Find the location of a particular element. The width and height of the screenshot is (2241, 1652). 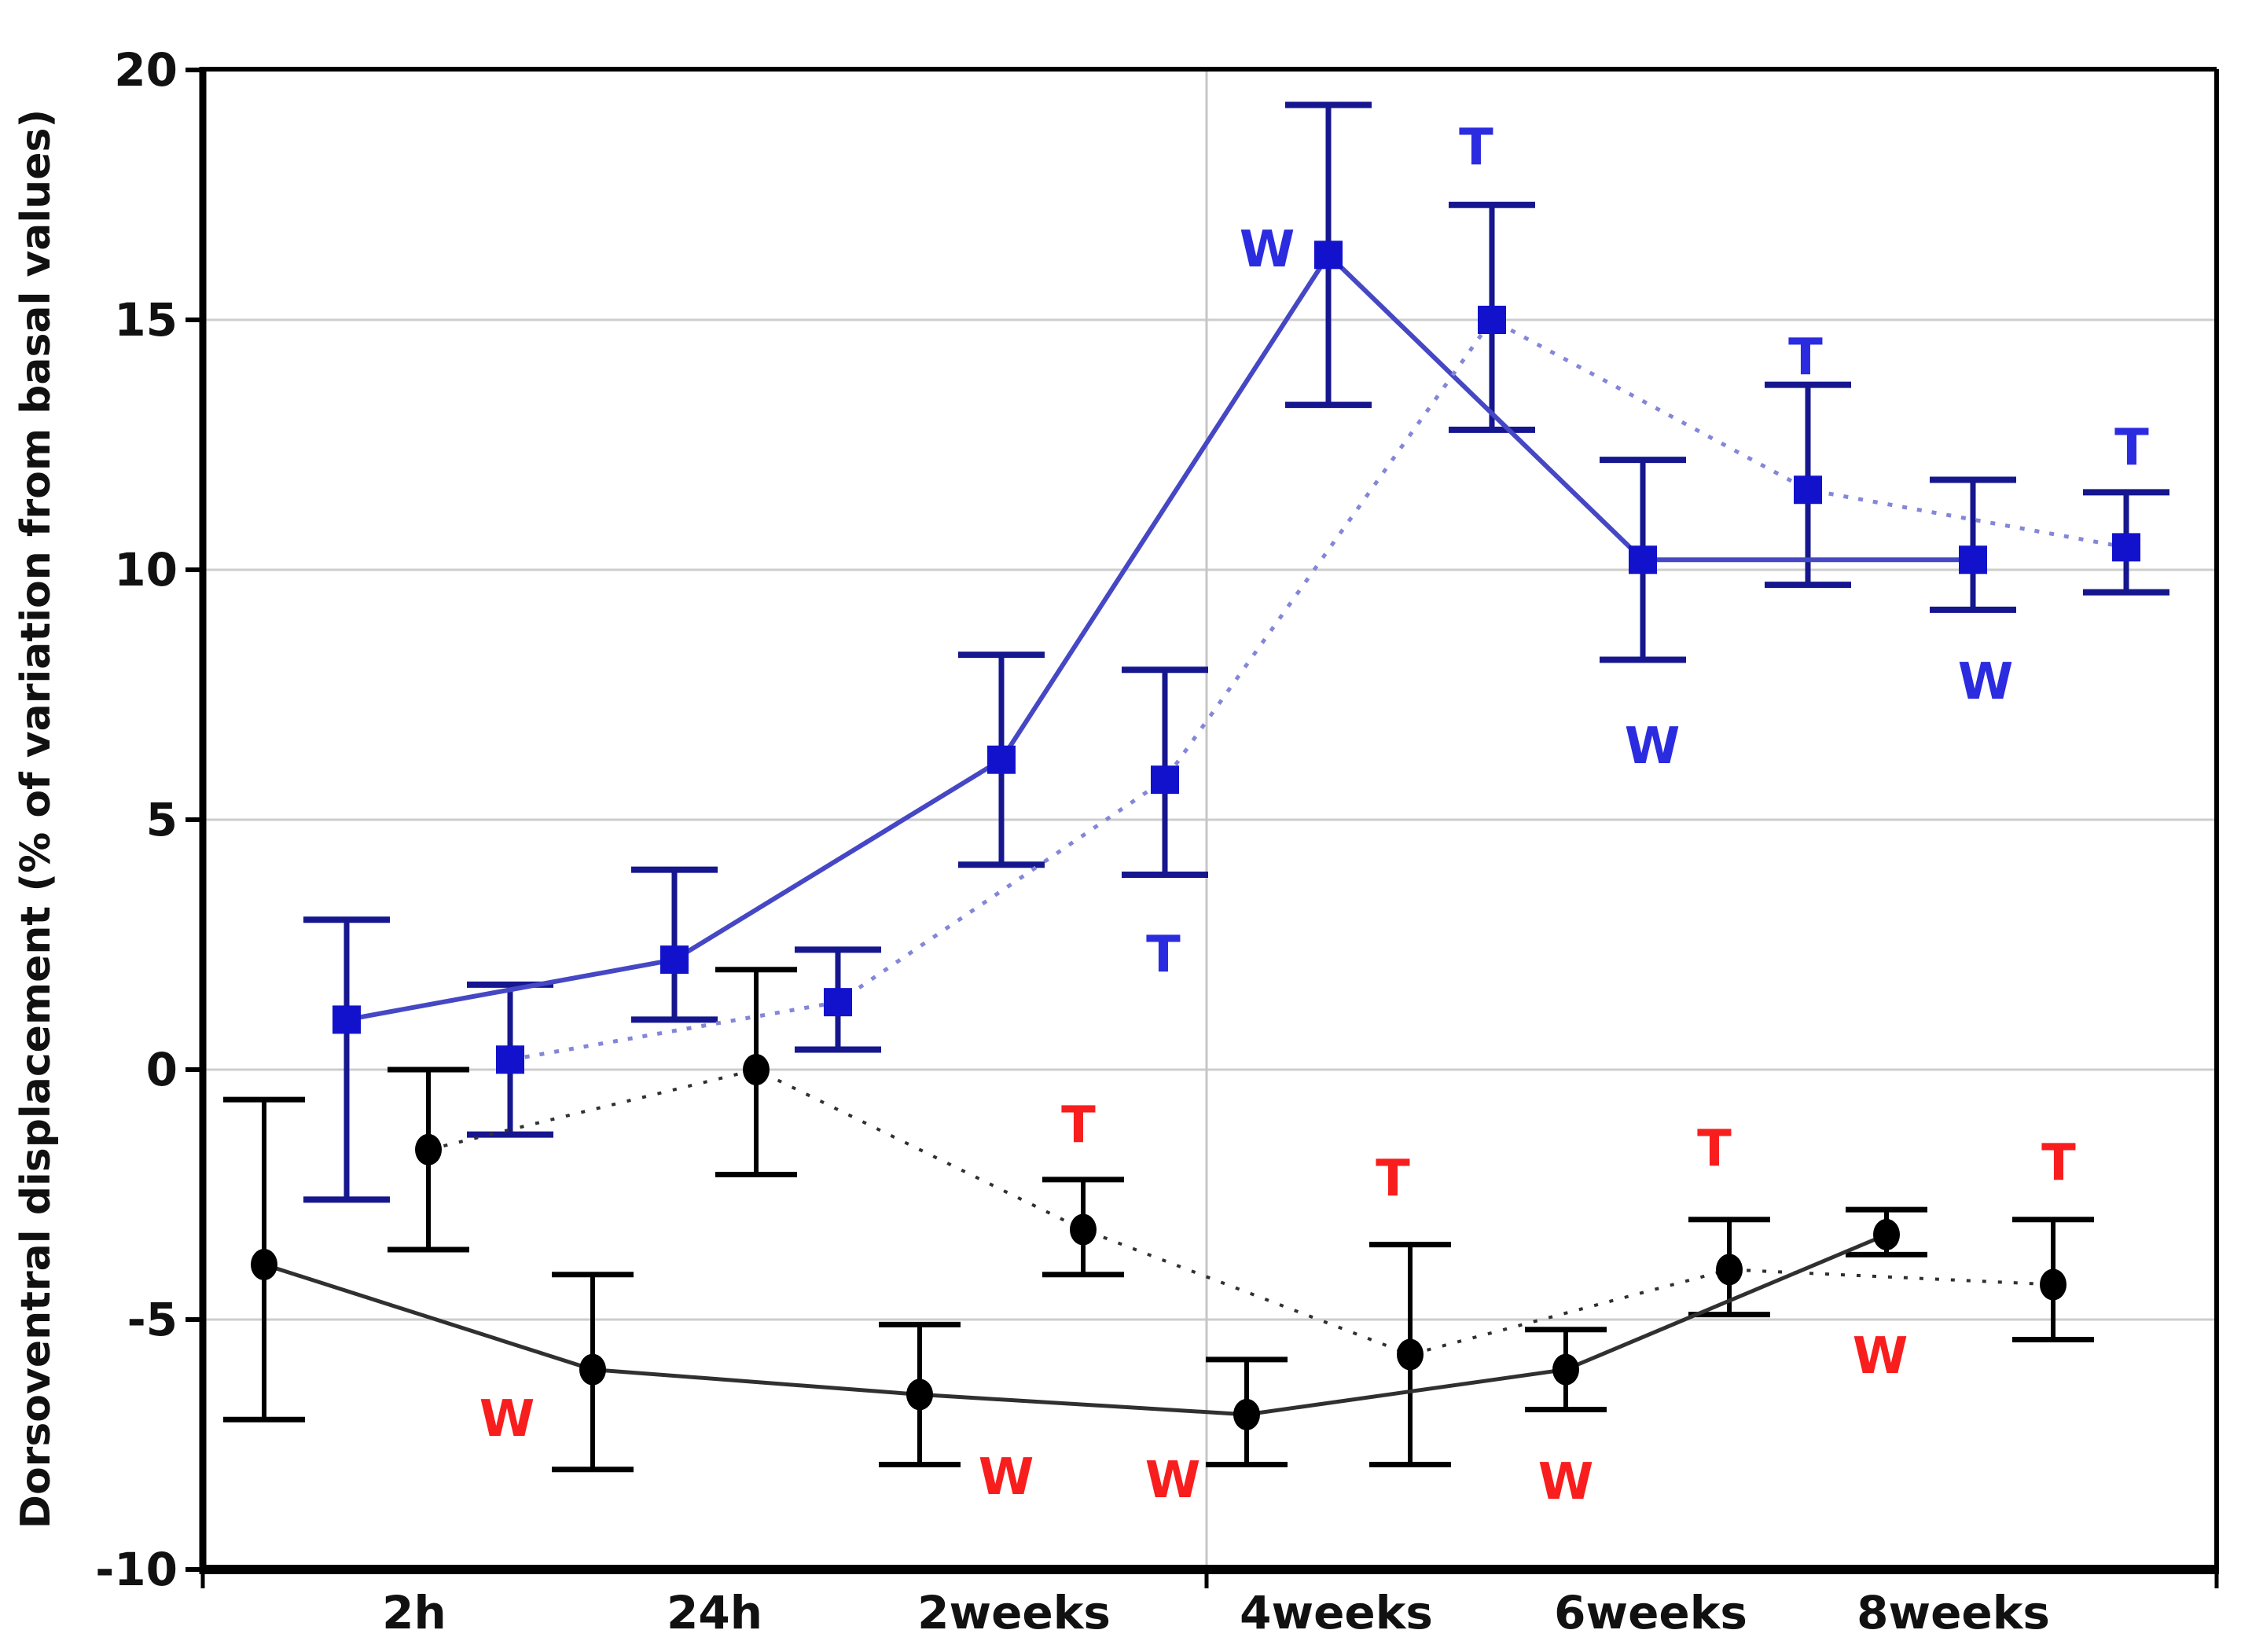

annotation-red-t-9: T is located at coordinates (1078, 1125).